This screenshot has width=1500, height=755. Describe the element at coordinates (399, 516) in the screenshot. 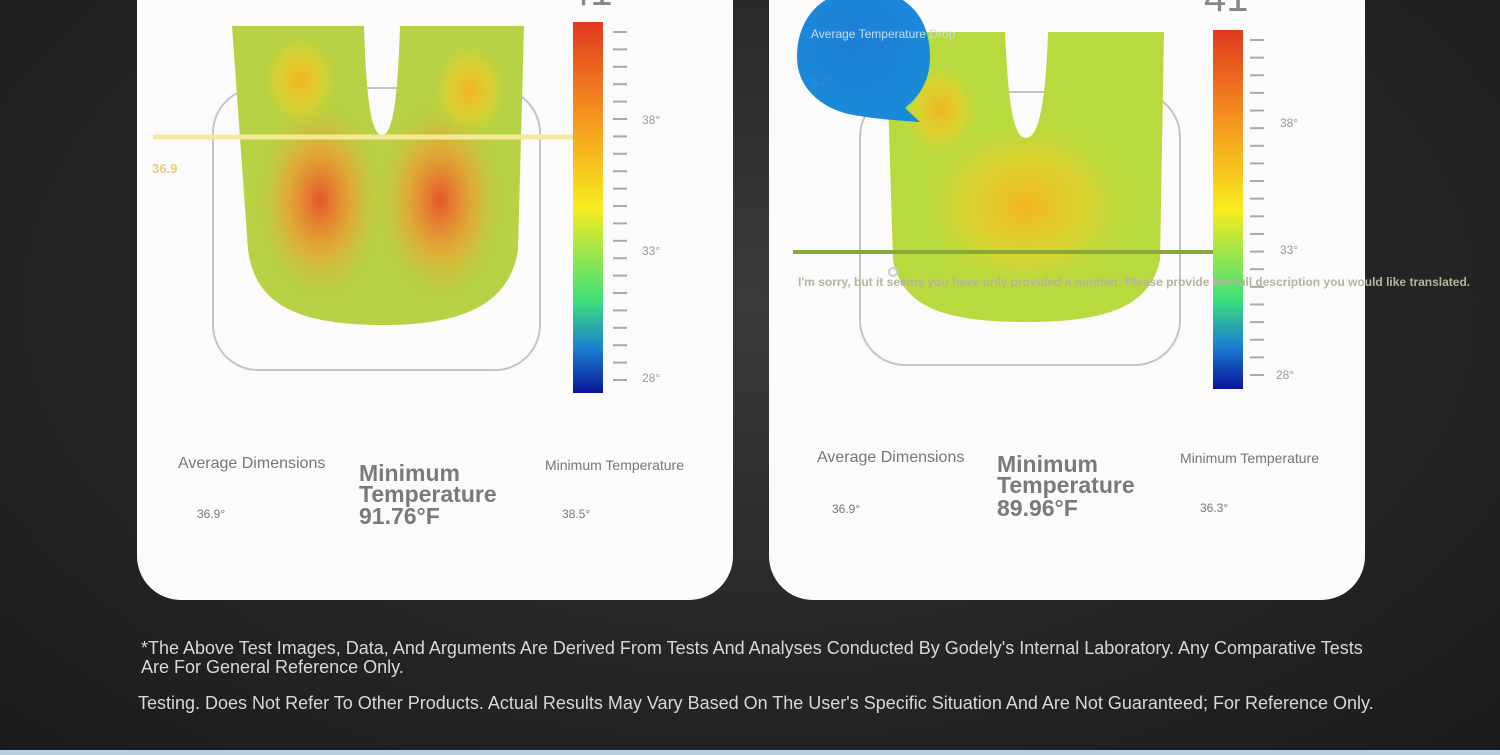

I see `left-highlight-value: 91.76°F` at that location.